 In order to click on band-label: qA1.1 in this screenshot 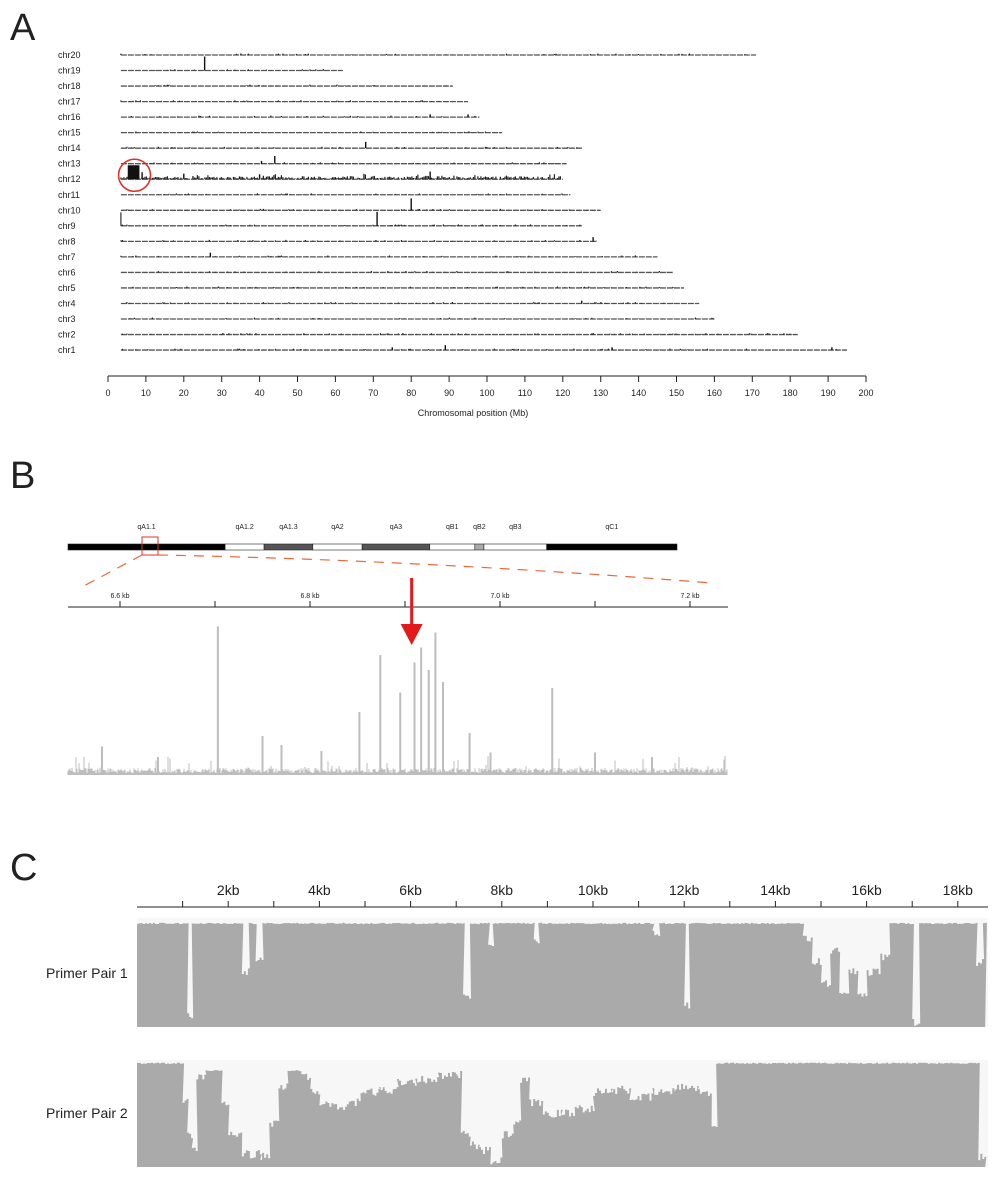, I will do `click(146, 527)`.